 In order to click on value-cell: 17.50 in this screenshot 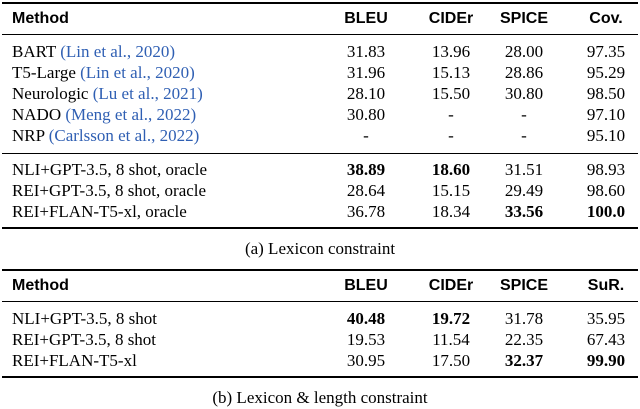, I will do `click(451, 360)`.